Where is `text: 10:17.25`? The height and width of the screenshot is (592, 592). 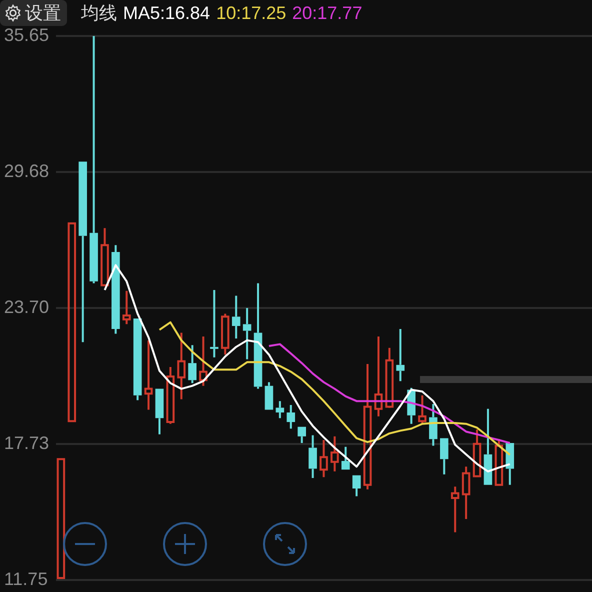
text: 10:17.25 is located at coordinates (251, 13).